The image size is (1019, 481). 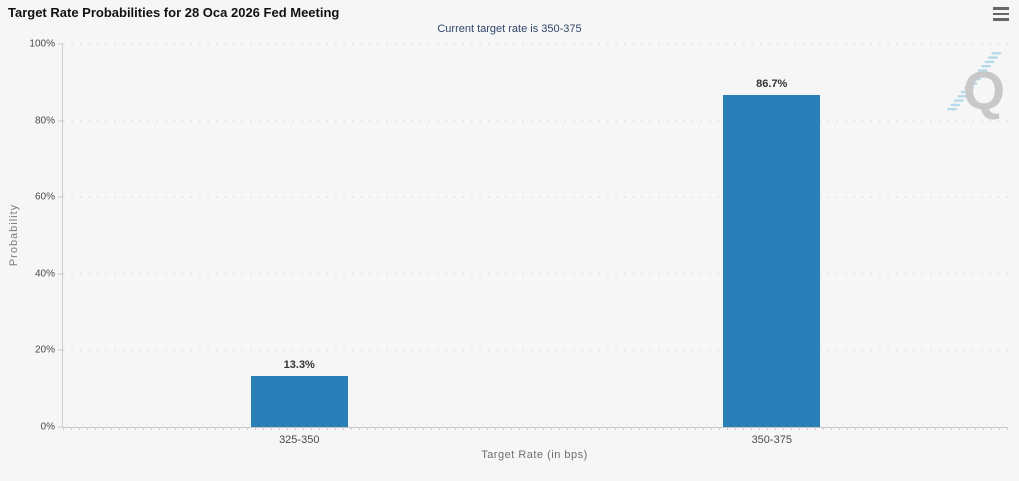 What do you see at coordinates (535, 428) in the screenshot?
I see `x-axis-minor-ticks` at bounding box center [535, 428].